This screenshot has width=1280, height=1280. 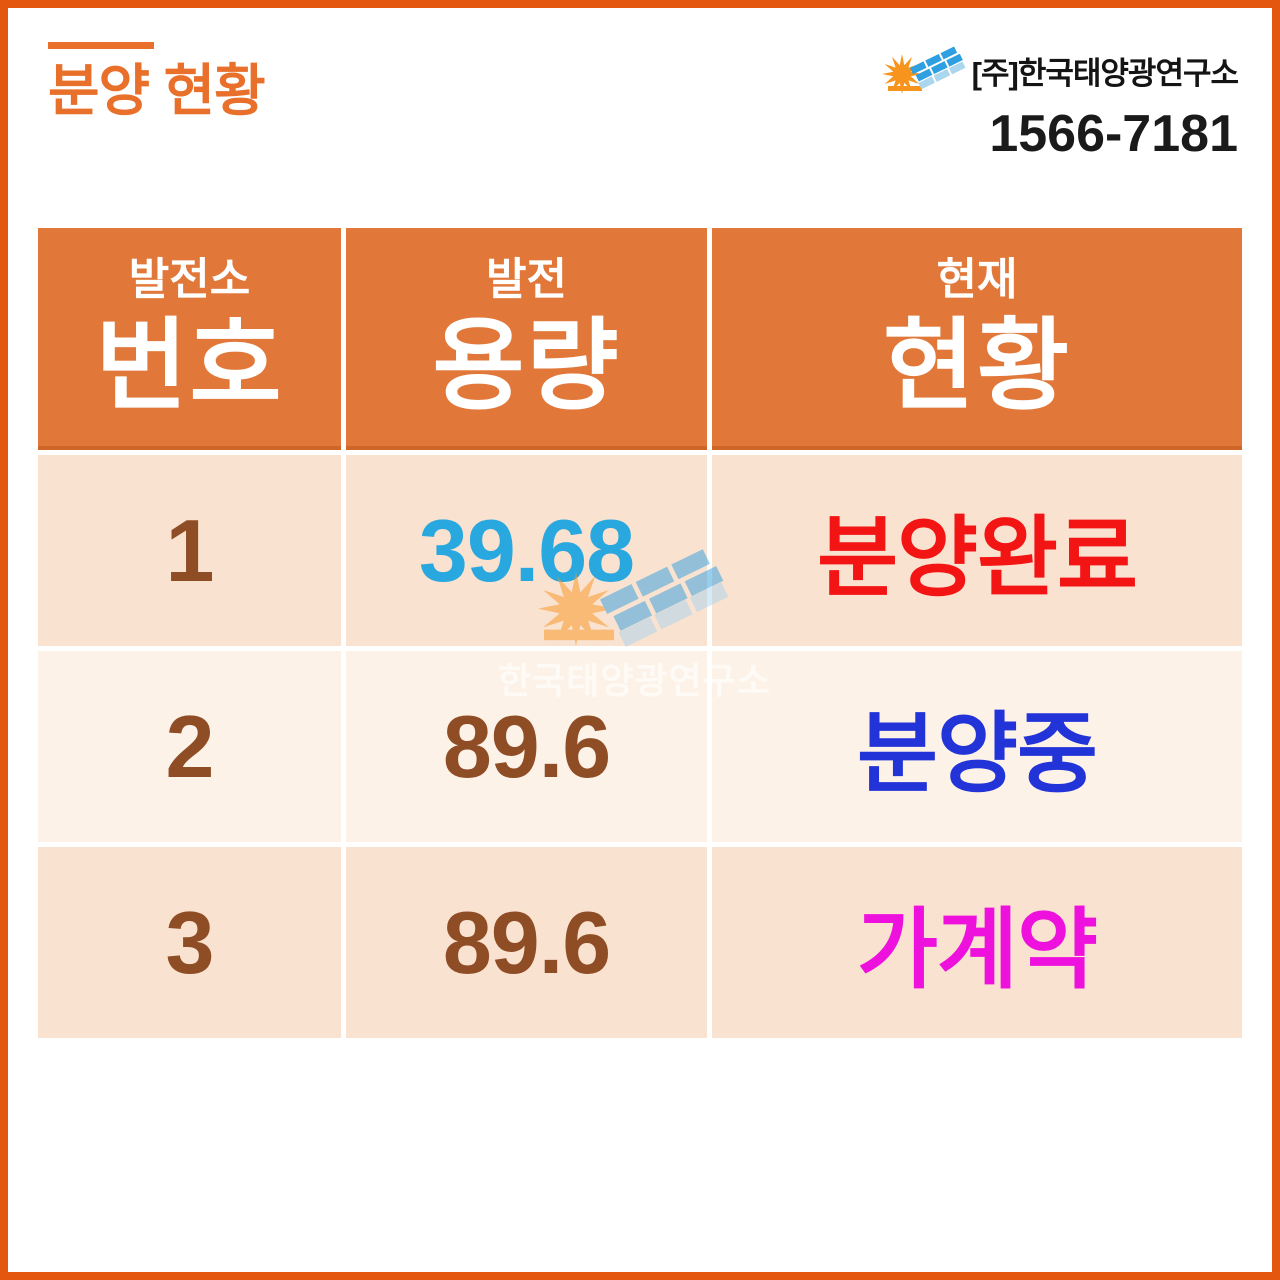 I want to click on column-header-sub-label: 현재, so click(x=977, y=279).